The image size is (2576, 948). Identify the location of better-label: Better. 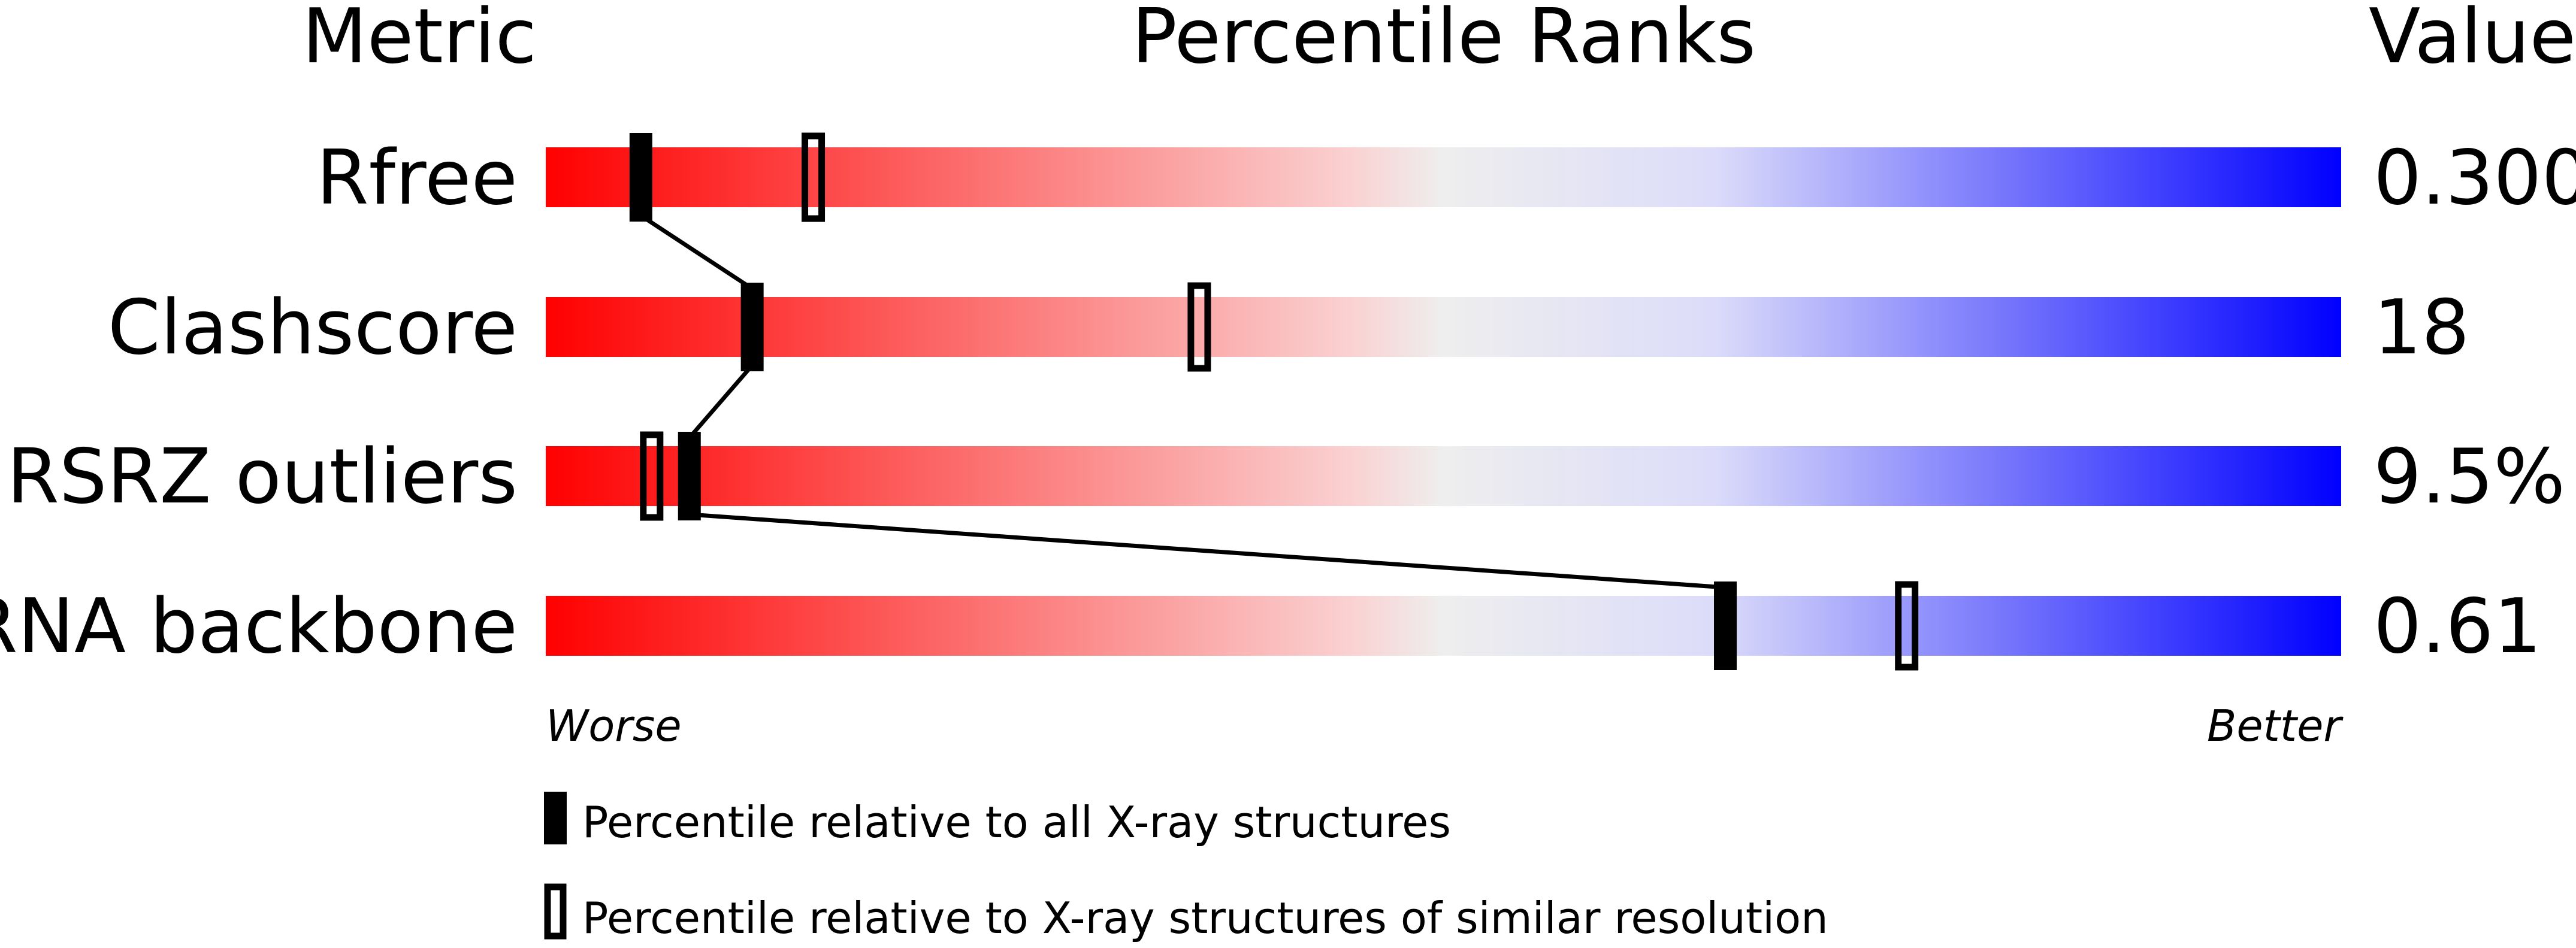
(2275, 726).